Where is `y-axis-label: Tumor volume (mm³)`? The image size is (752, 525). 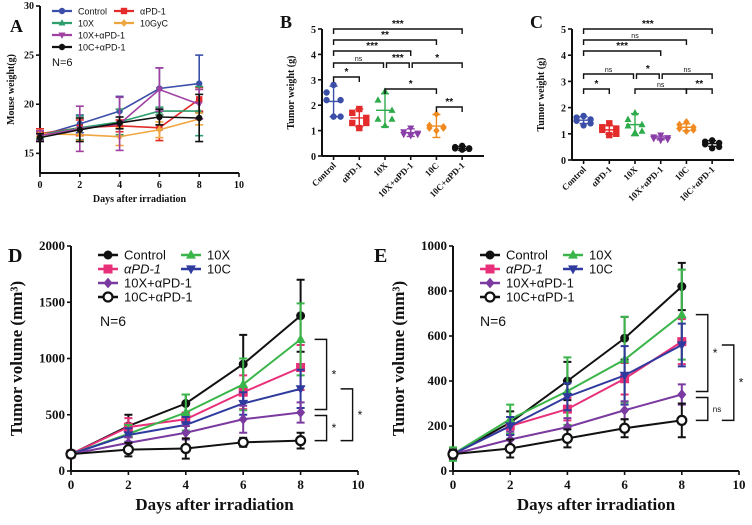 y-axis-label: Tumor volume (mm³) is located at coordinates (398, 358).